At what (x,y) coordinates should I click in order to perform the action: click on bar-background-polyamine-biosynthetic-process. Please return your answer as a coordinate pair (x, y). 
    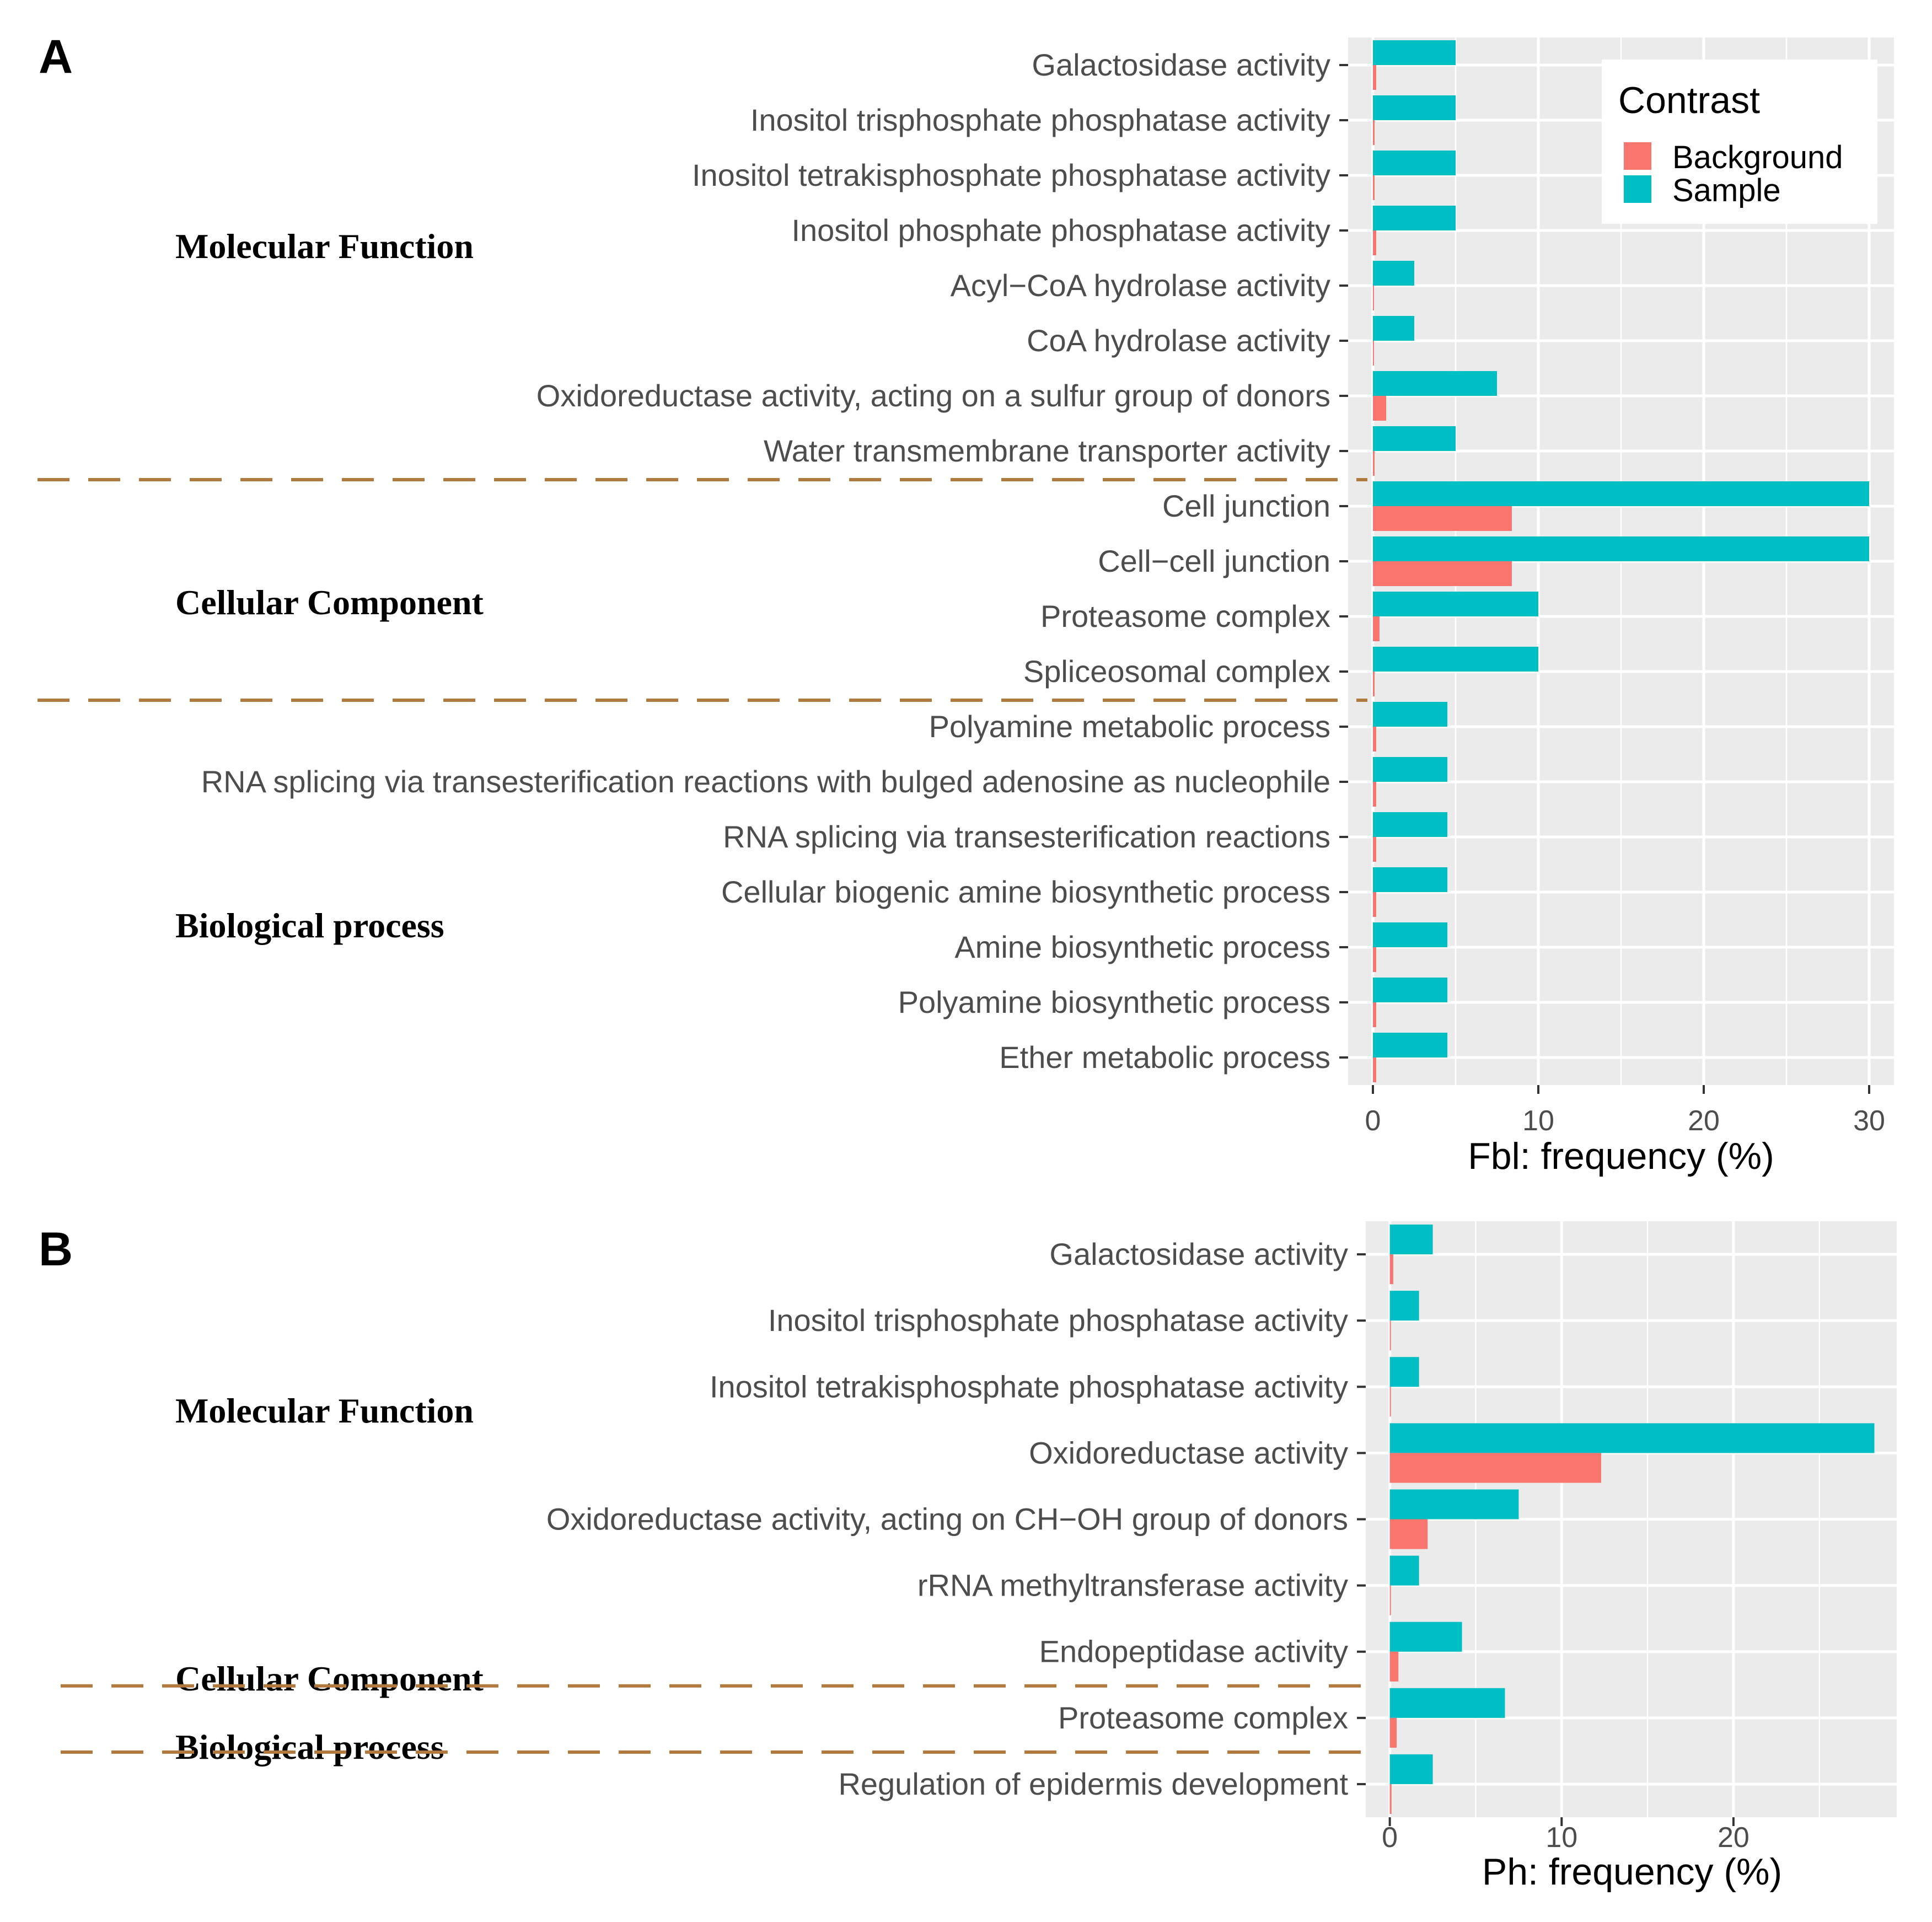
    Looking at the image, I should click on (1374, 1014).